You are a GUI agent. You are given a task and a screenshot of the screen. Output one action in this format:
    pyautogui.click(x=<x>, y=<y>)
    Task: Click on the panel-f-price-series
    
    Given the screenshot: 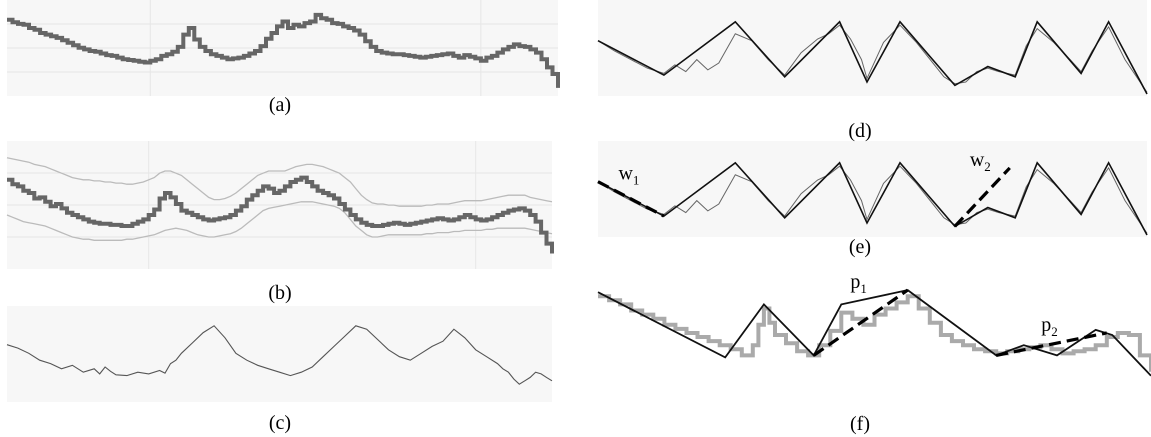 What is the action you would take?
    pyautogui.click(x=874, y=333)
    